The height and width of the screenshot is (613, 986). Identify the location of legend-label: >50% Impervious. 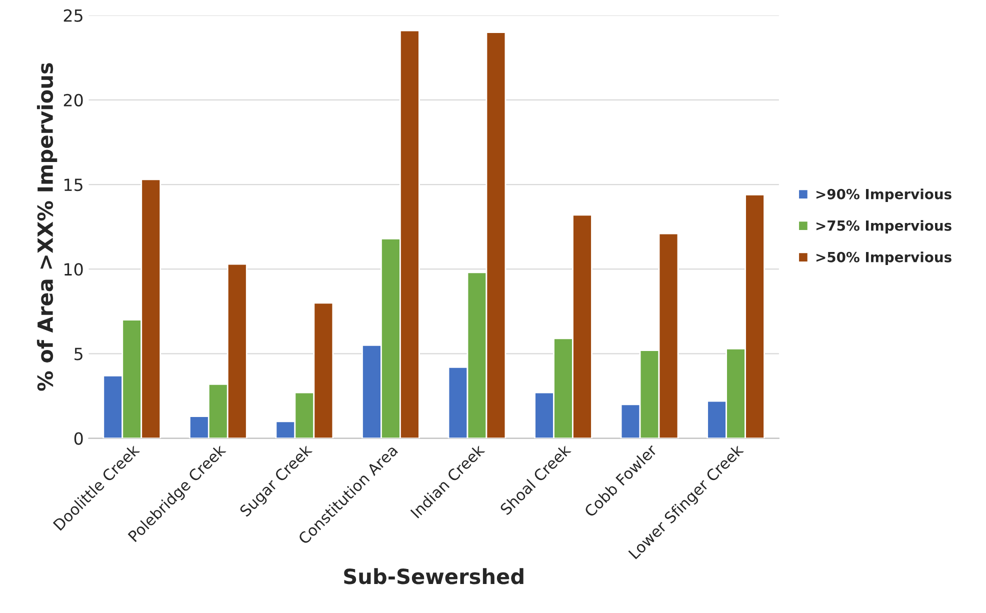
(884, 259).